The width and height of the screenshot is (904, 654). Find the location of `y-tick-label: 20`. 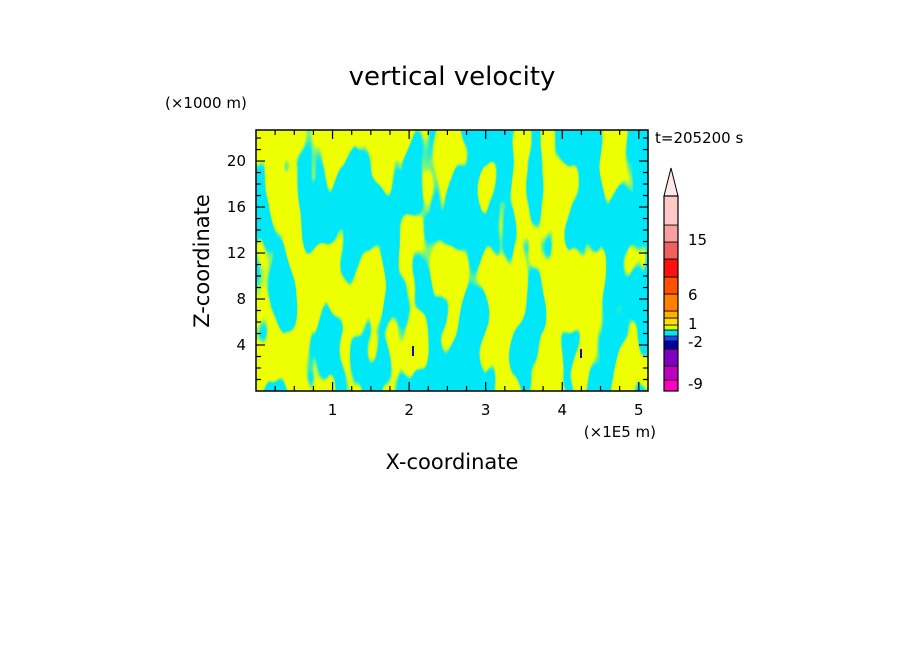

y-tick-label: 20 is located at coordinates (236, 161).